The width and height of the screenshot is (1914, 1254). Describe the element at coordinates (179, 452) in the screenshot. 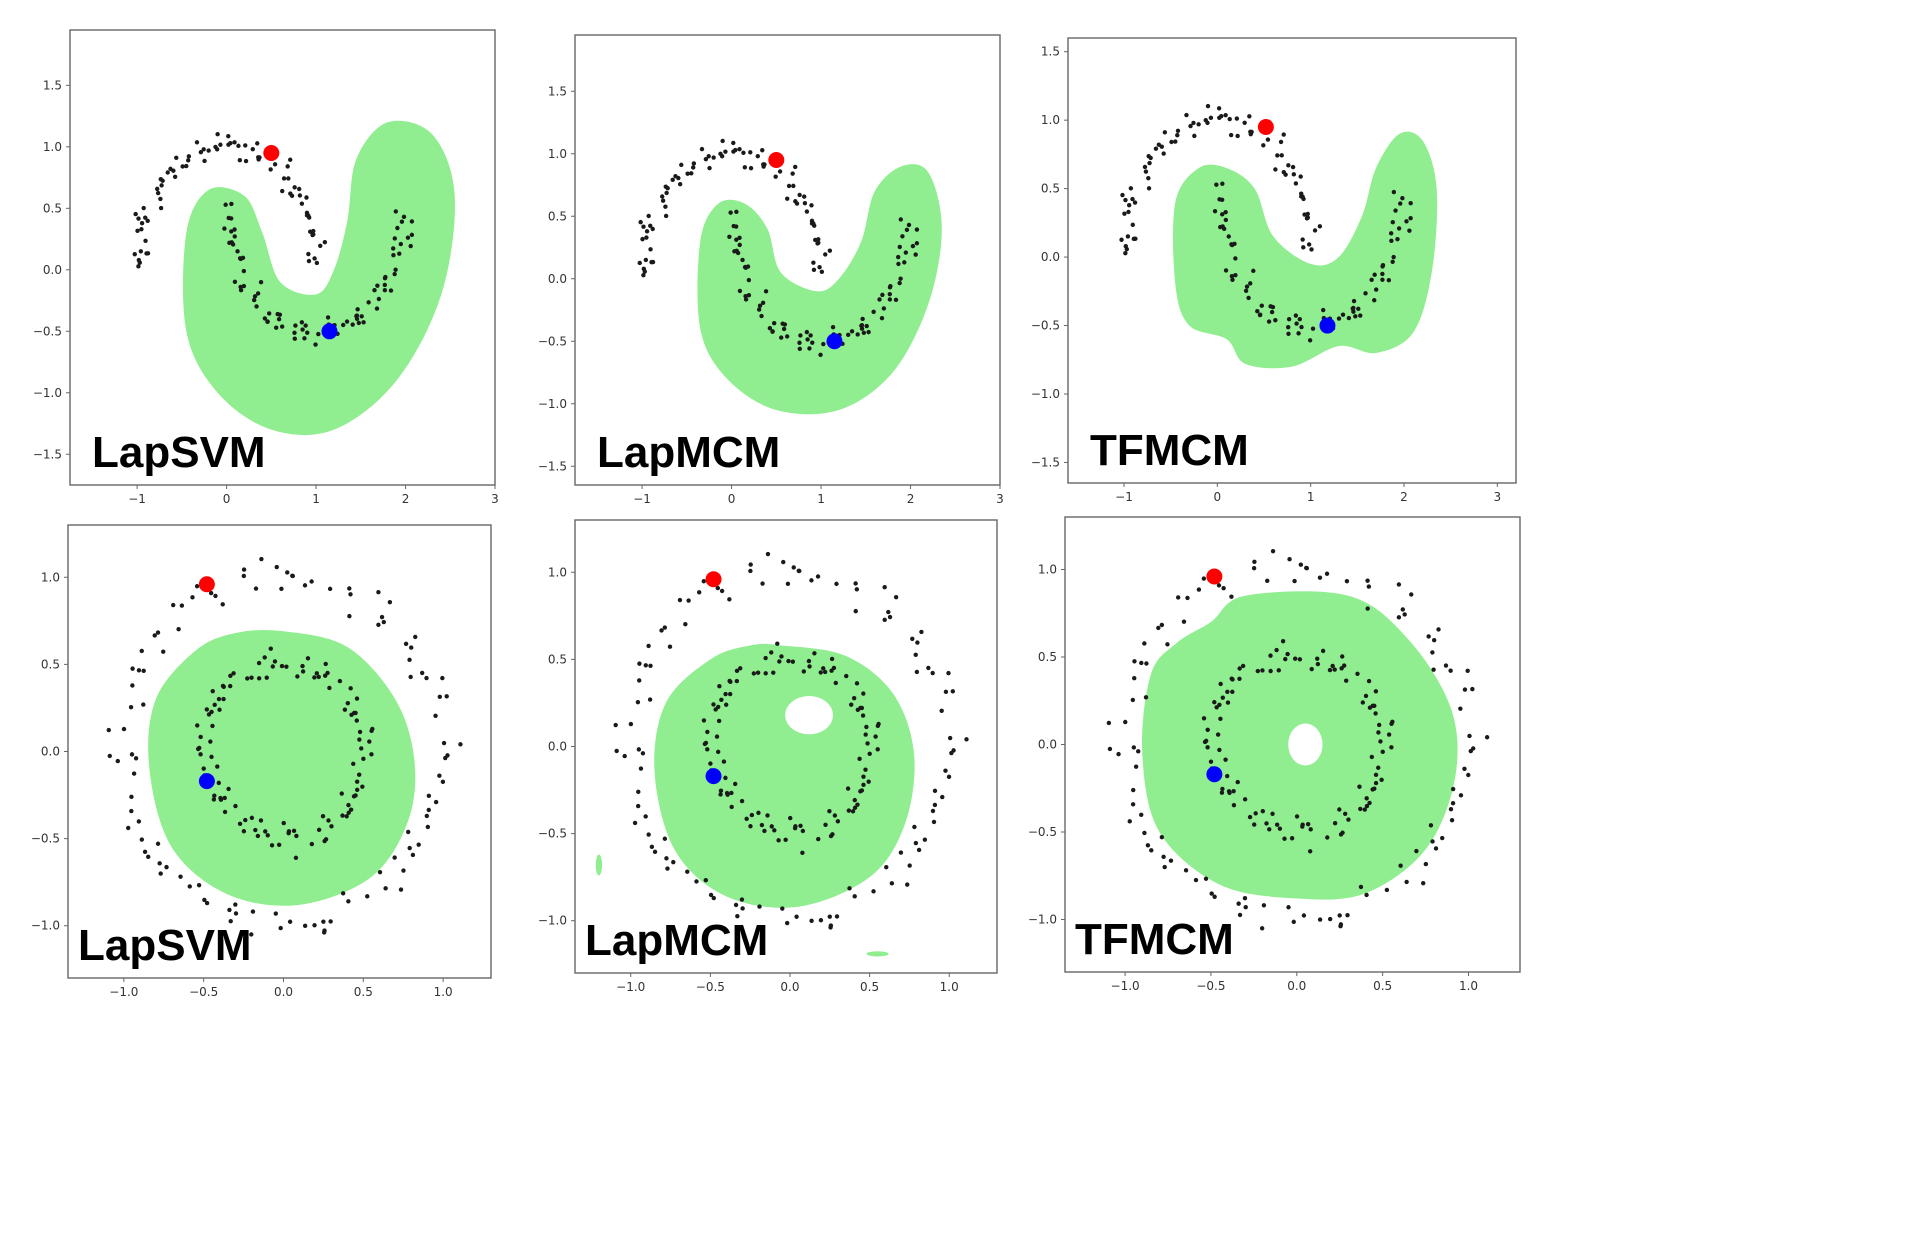

I see `method-label: LapSVM` at that location.